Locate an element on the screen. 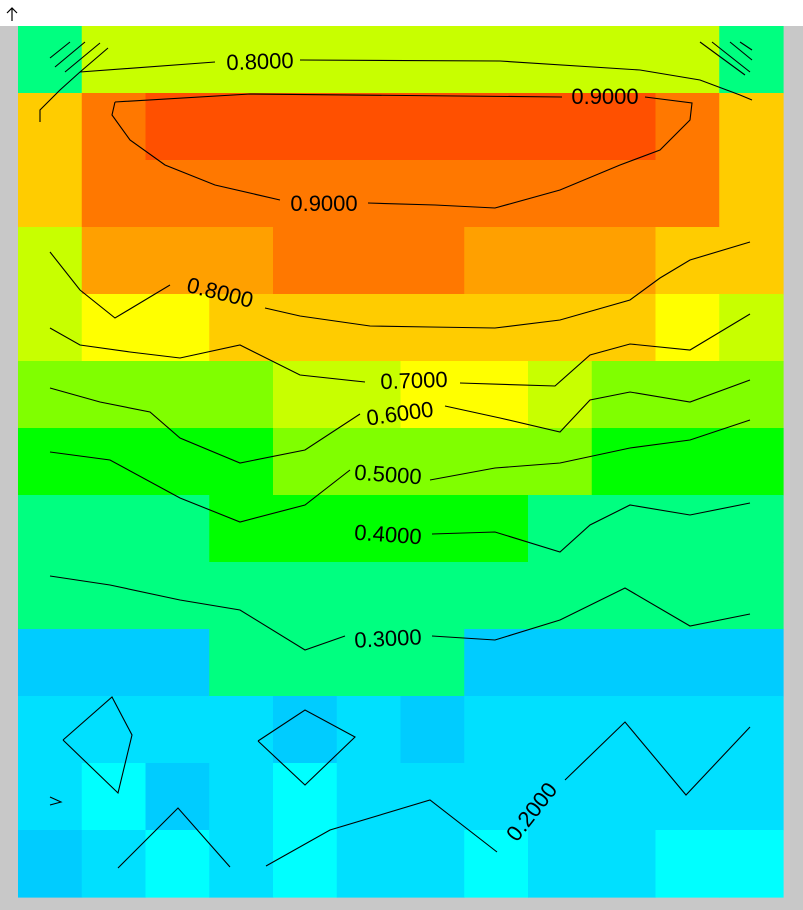 Image resolution: width=803 pixels, height=910 pixels. contour-label: 0.7000 is located at coordinates (414, 380).